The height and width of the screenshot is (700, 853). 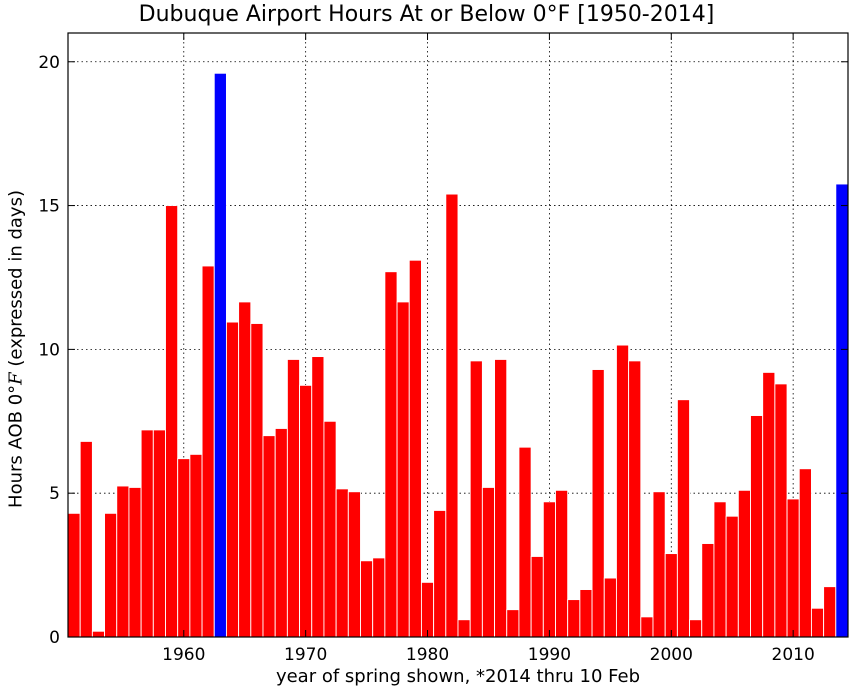 What do you see at coordinates (635, 499) in the screenshot?
I see `bar-1997` at bounding box center [635, 499].